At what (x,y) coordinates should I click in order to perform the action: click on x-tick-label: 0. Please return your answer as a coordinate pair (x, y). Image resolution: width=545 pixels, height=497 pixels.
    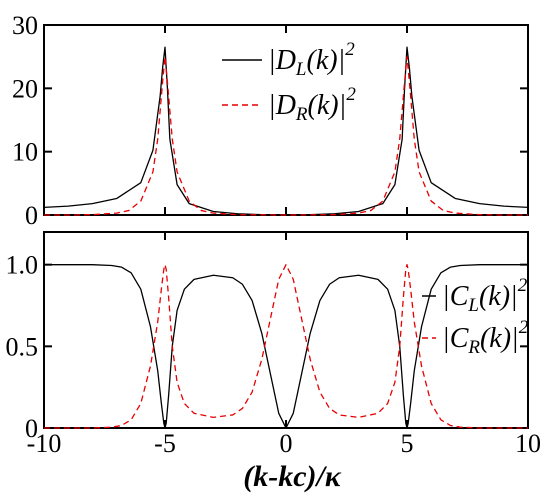
    Looking at the image, I should click on (286, 443).